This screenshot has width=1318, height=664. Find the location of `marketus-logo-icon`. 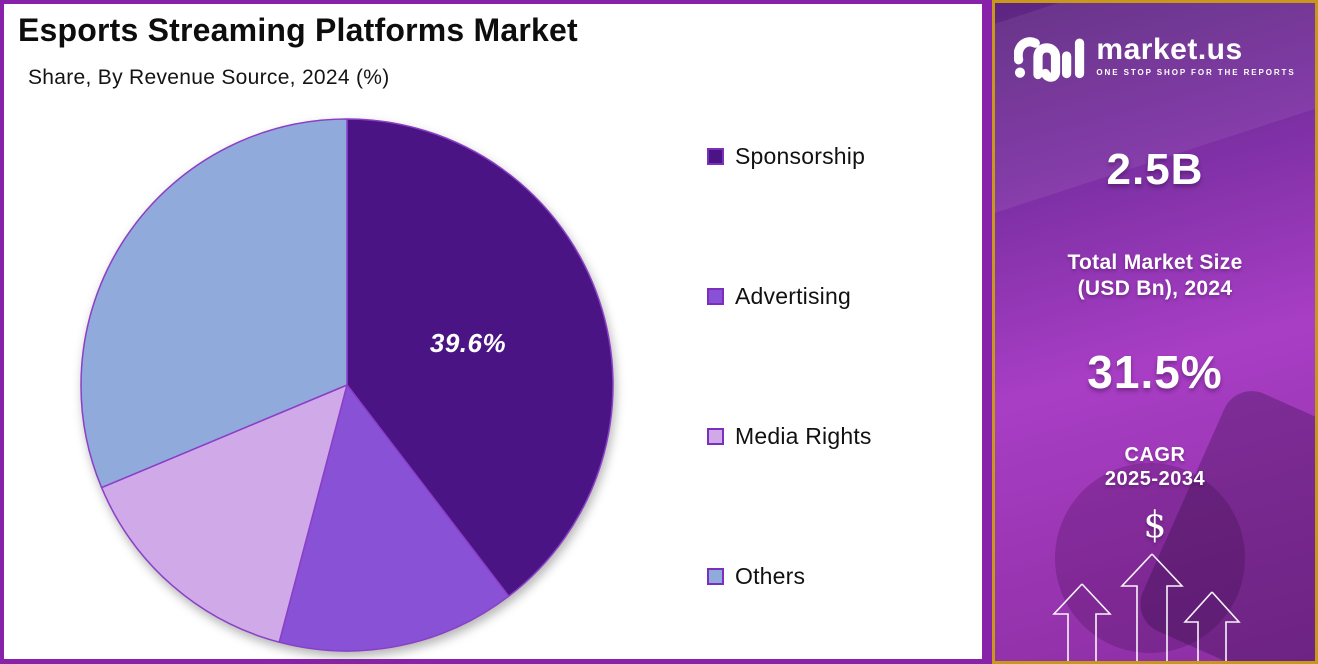

marketus-logo-icon is located at coordinates (1049, 59).